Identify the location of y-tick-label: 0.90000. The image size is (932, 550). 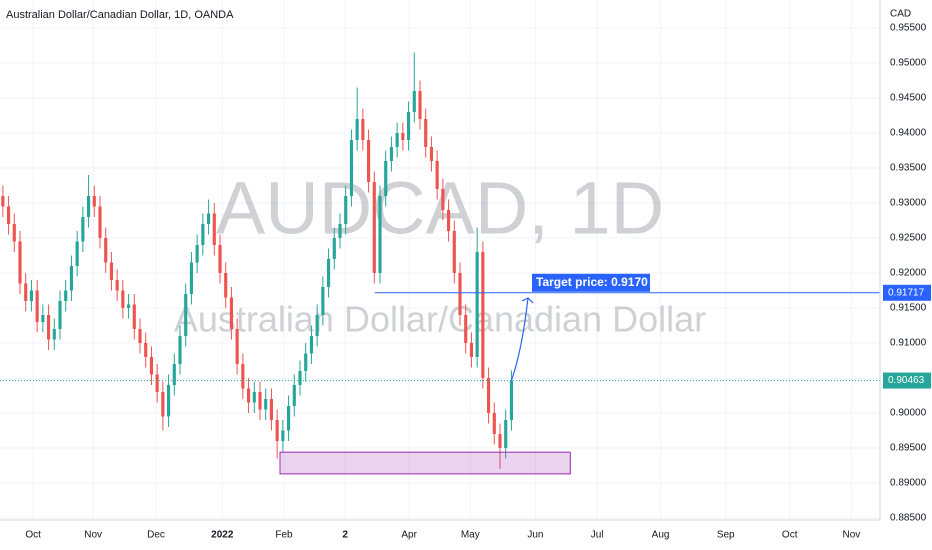
(908, 413).